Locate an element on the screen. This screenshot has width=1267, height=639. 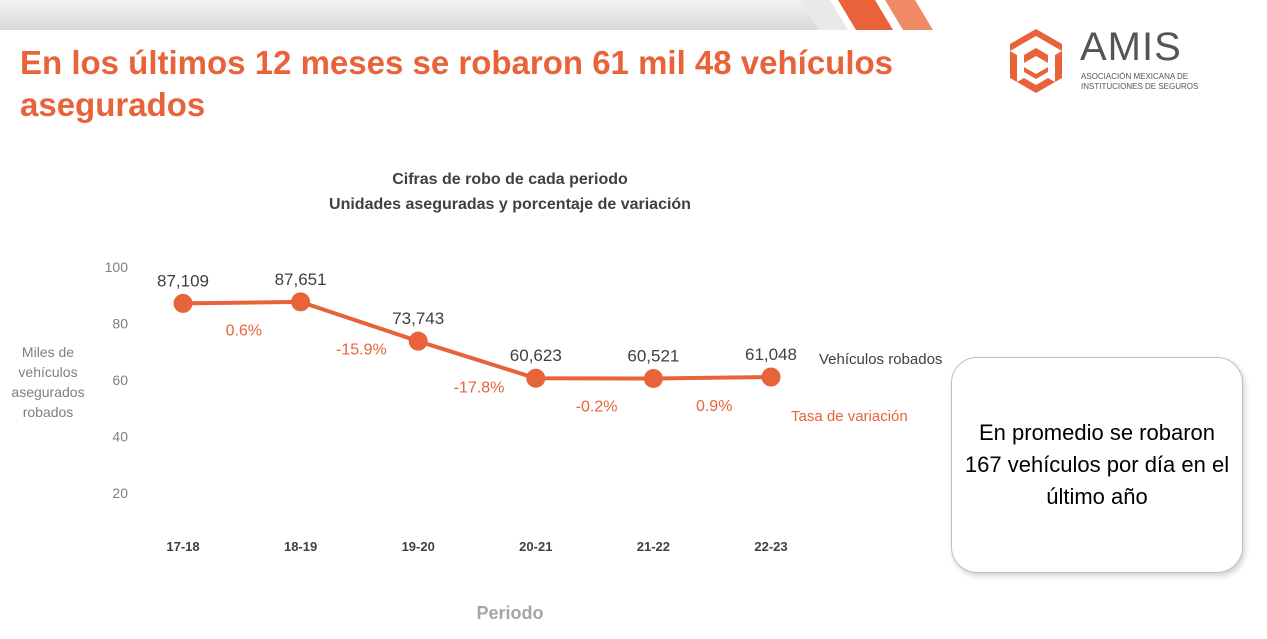
data-label: 73,743 is located at coordinates (418, 318).